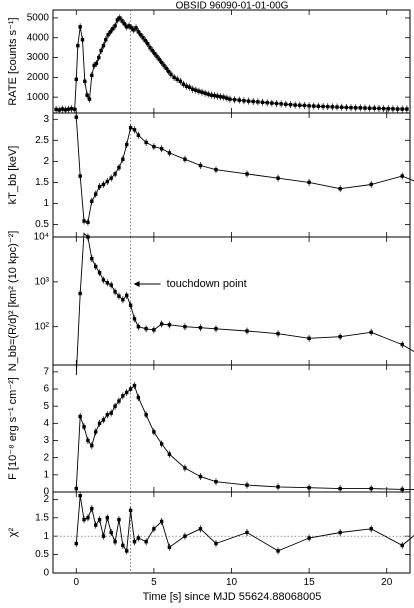  Describe the element at coordinates (38, 97) in the screenshot. I see `y-tick-label: 1000` at that location.